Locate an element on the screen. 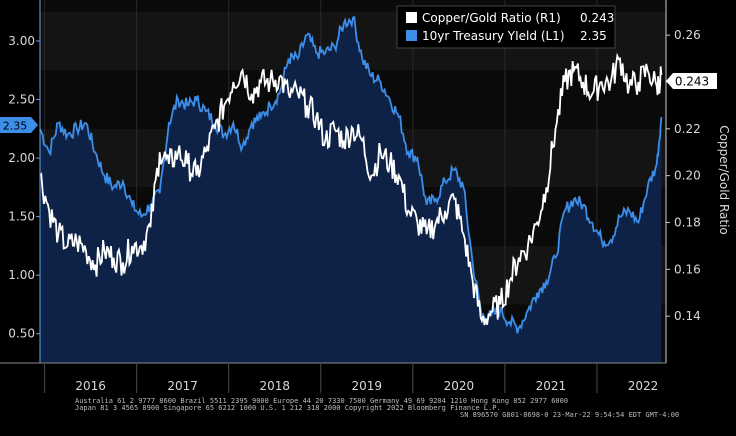  left-tick-label: 2.00 is located at coordinates (21, 158).